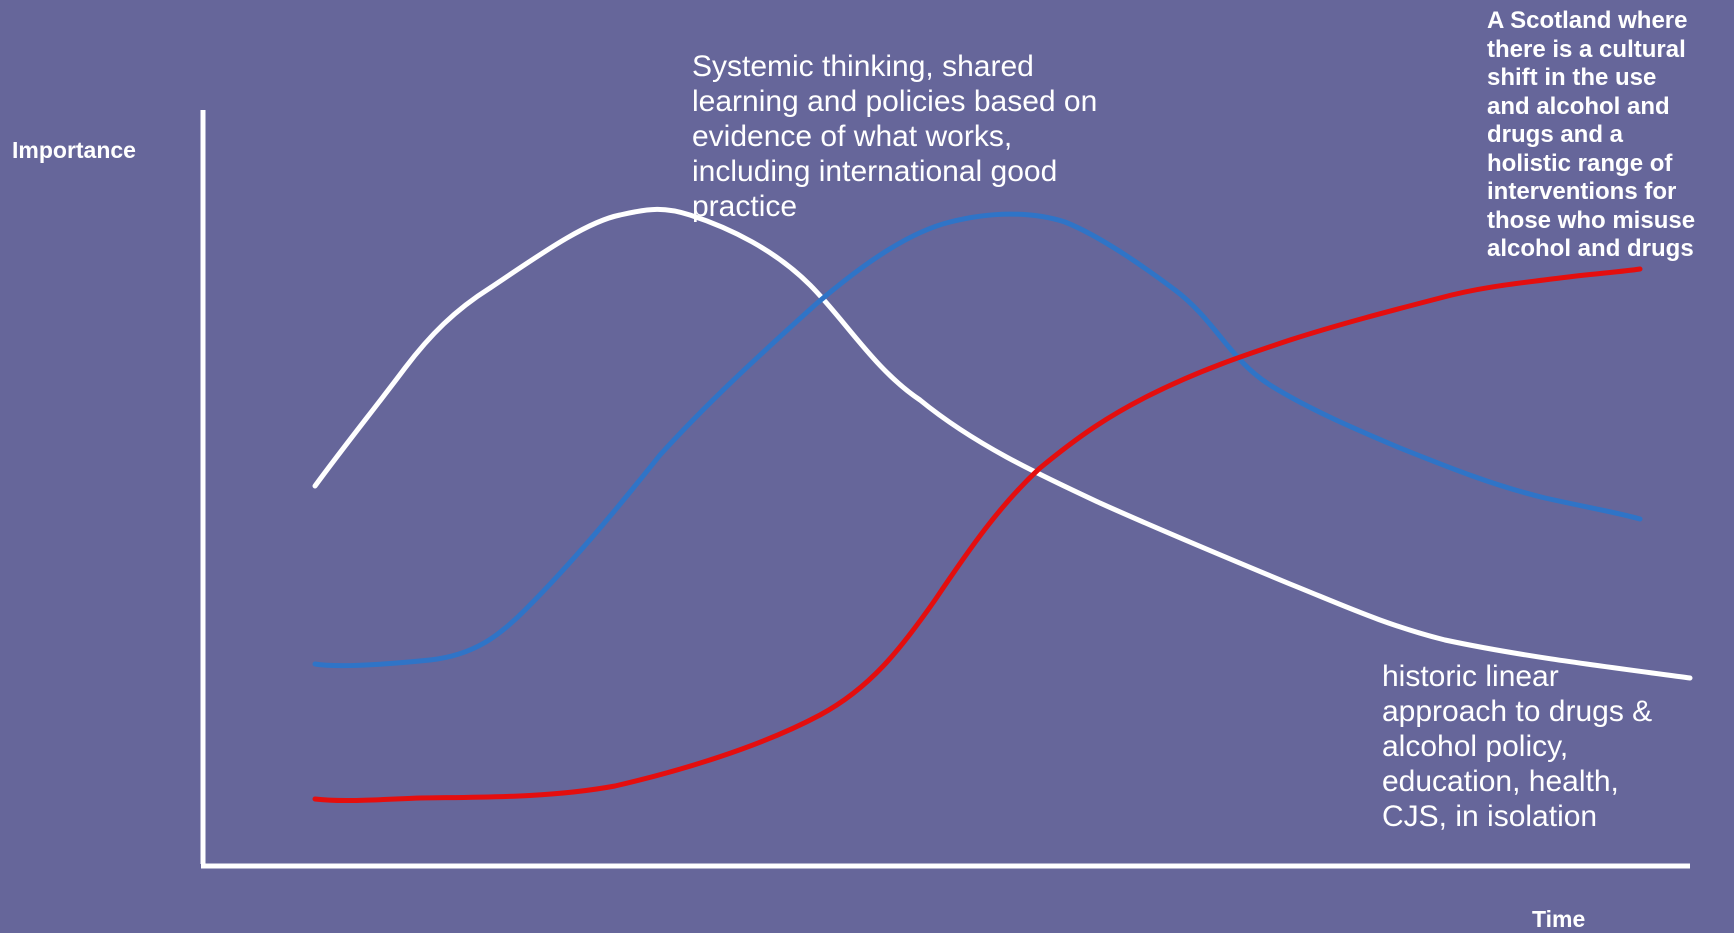  What do you see at coordinates (74, 150) in the screenshot?
I see `y-axis-label: Importance` at bounding box center [74, 150].